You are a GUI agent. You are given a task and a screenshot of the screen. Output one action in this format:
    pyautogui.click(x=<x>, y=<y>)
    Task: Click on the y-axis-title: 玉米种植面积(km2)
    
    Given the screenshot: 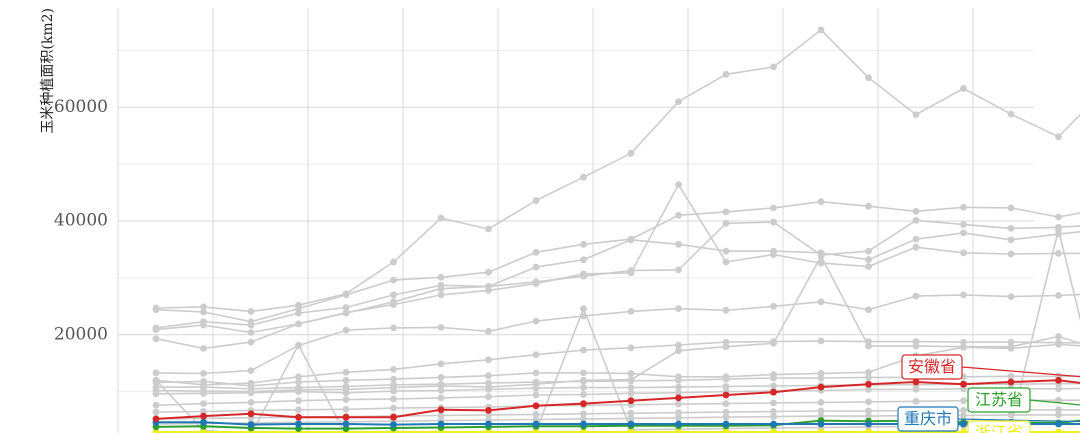 What is the action you would take?
    pyautogui.click(x=48, y=71)
    